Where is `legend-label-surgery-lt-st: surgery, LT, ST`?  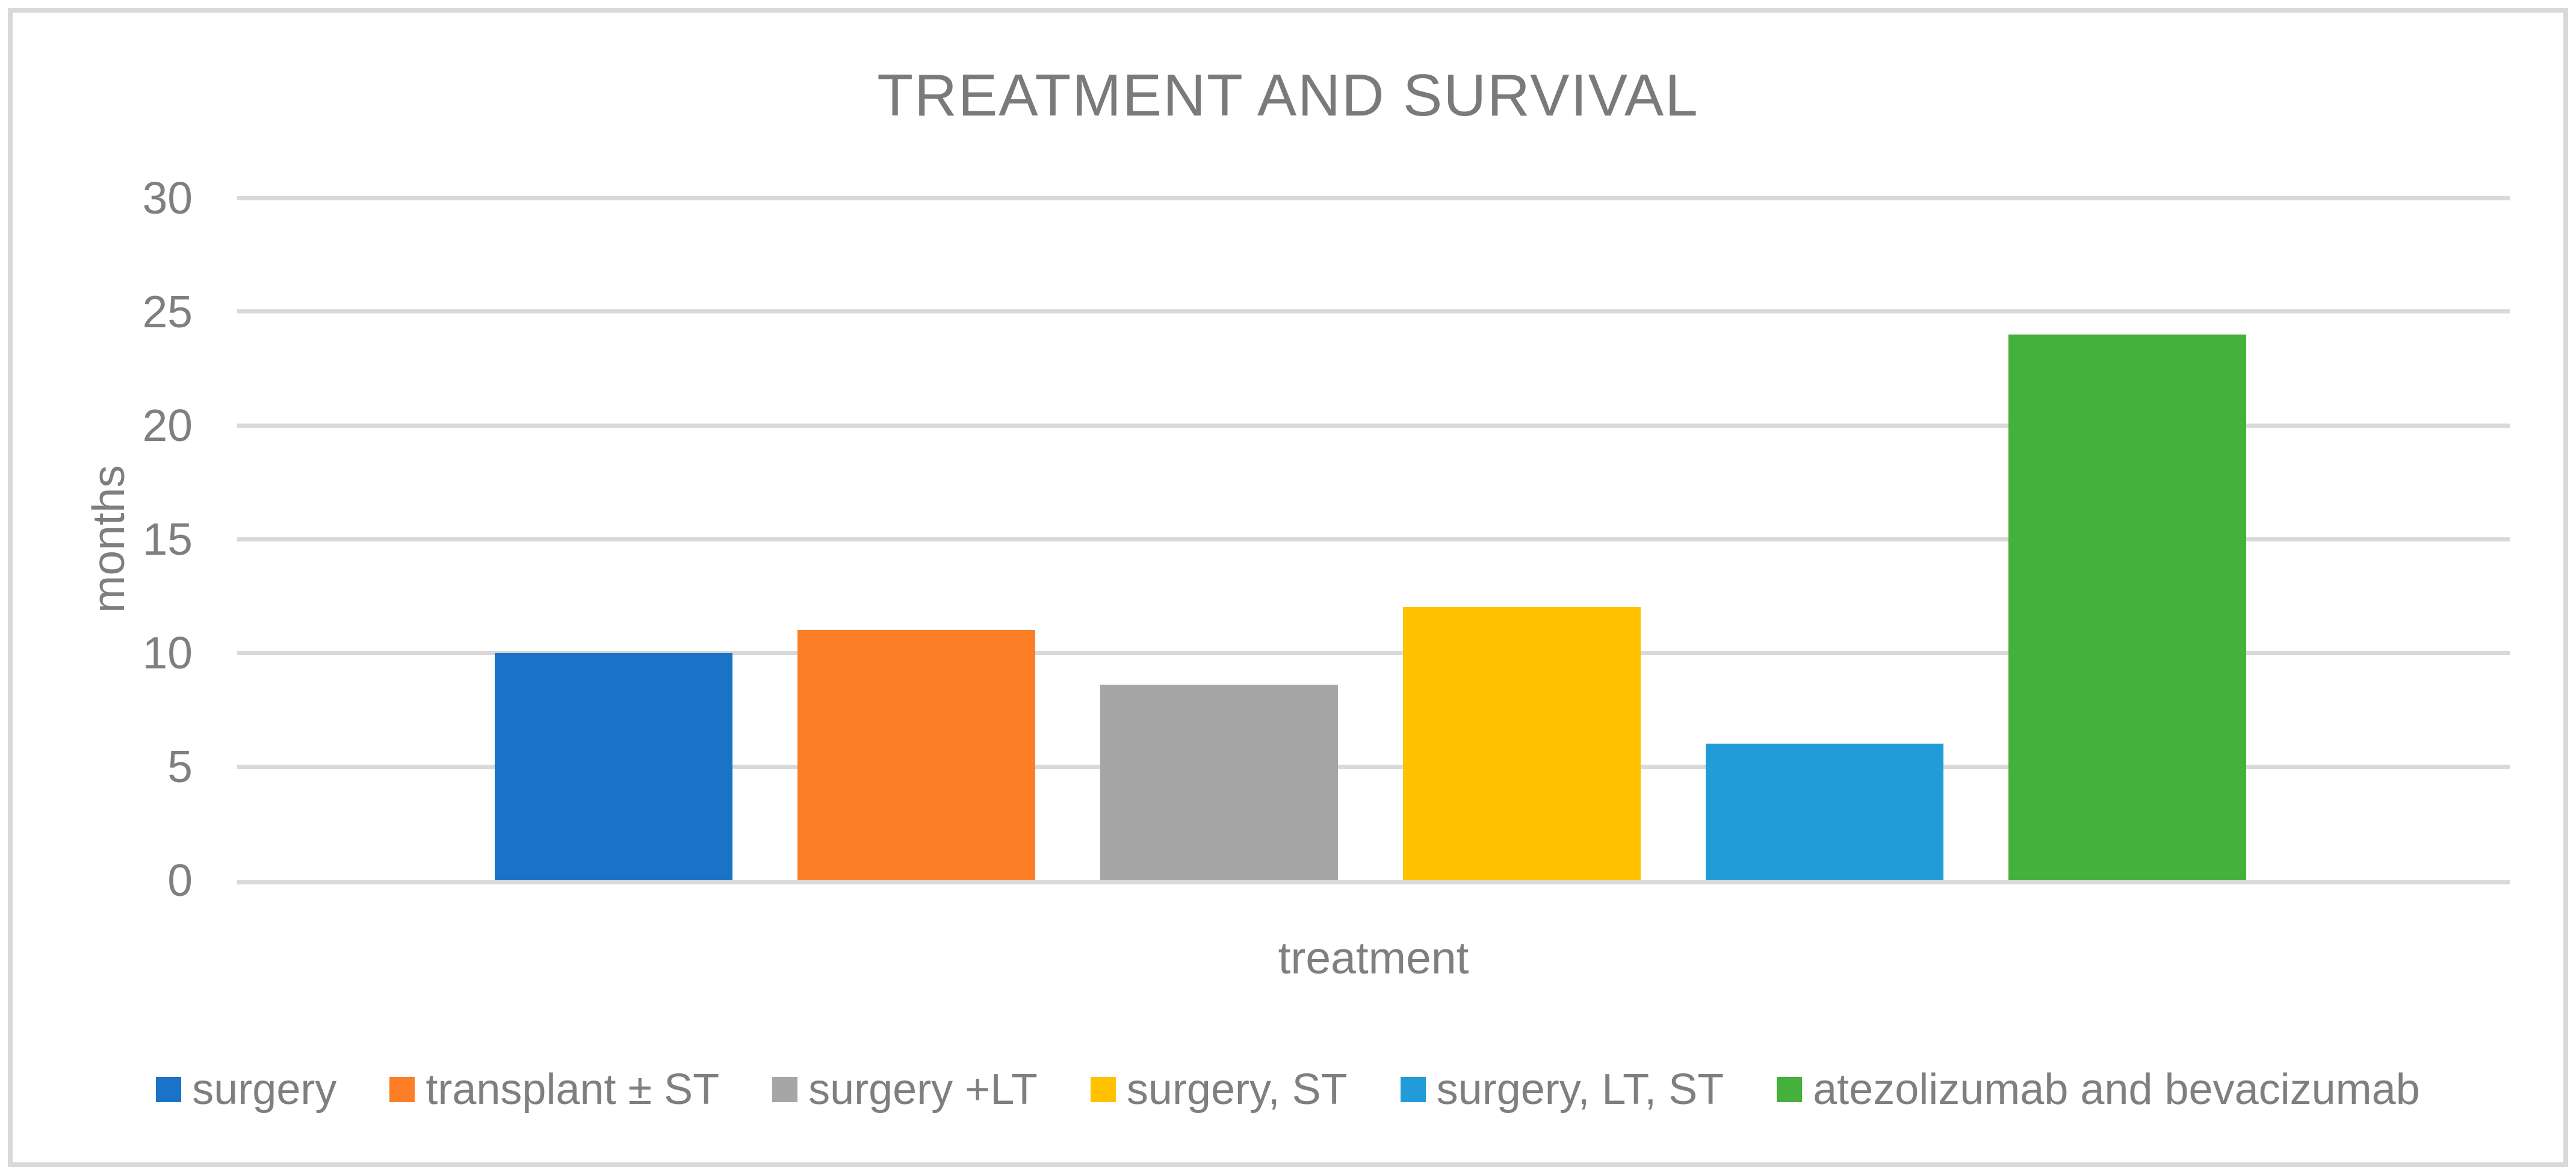
legend-label-surgery-lt-st: surgery, LT, ST is located at coordinates (1580, 1090).